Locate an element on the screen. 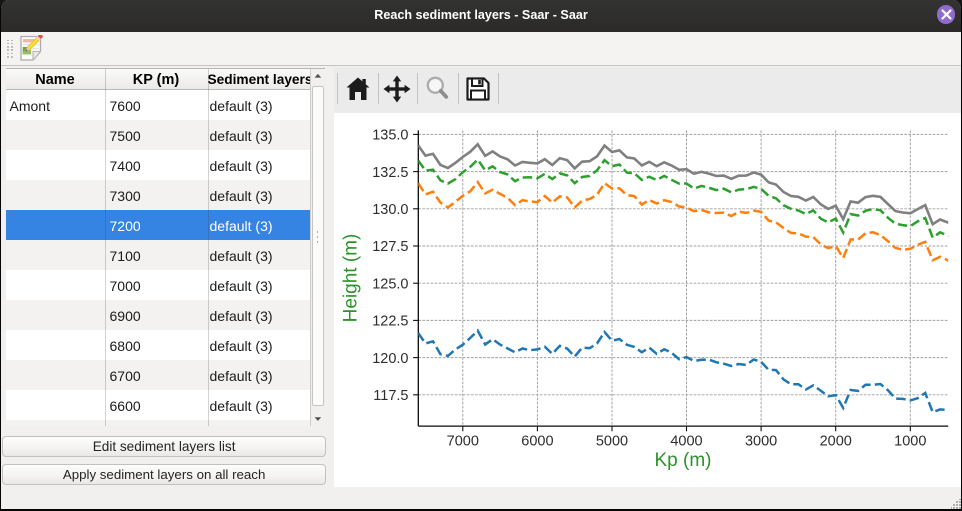 This screenshot has width=962, height=511. svg-text: 4000 is located at coordinates (686, 442).